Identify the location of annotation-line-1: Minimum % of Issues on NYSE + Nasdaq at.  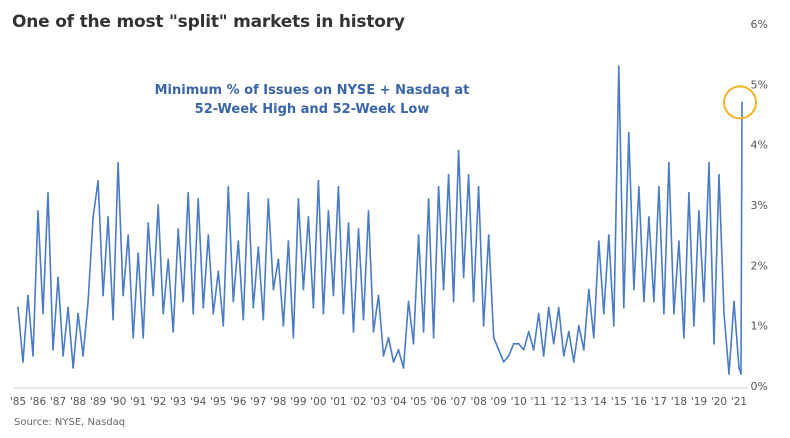
(312, 90).